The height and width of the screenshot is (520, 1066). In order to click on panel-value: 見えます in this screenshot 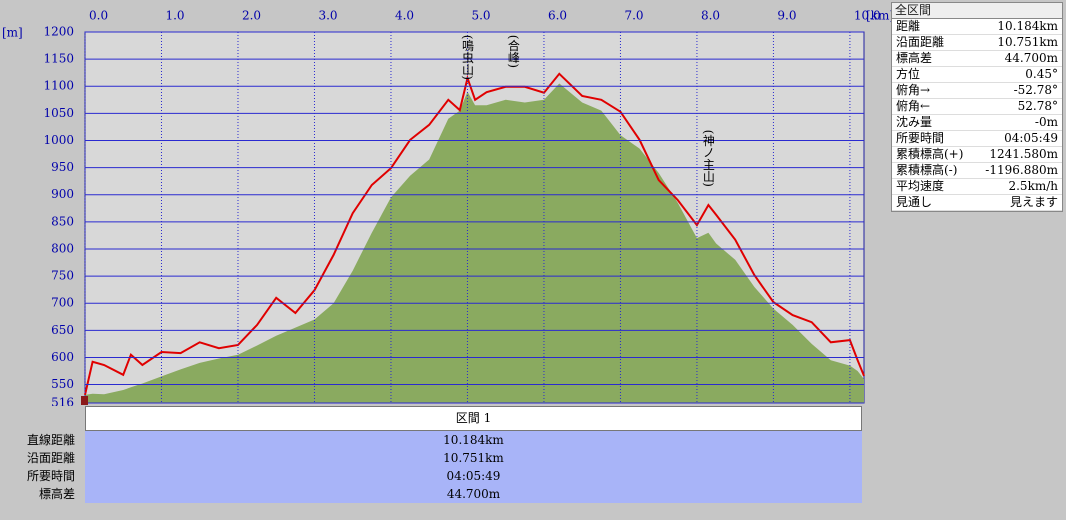, I will do `click(1033, 202)`.